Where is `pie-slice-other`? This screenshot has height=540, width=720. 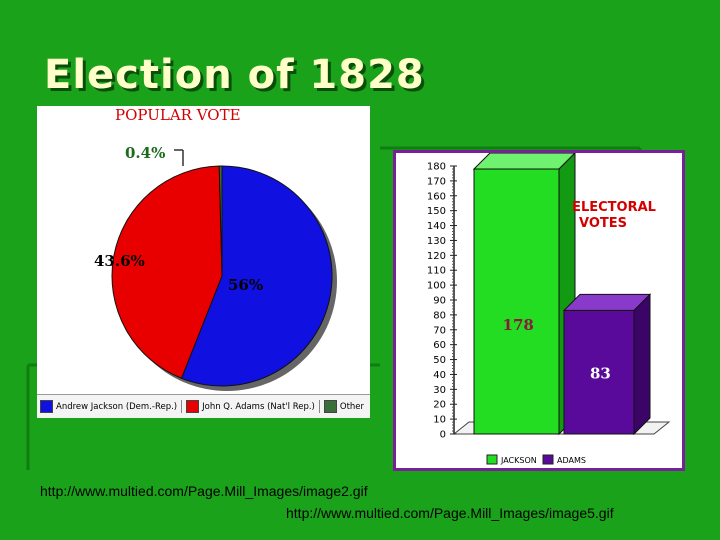
pie-slice-other is located at coordinates (220, 221).